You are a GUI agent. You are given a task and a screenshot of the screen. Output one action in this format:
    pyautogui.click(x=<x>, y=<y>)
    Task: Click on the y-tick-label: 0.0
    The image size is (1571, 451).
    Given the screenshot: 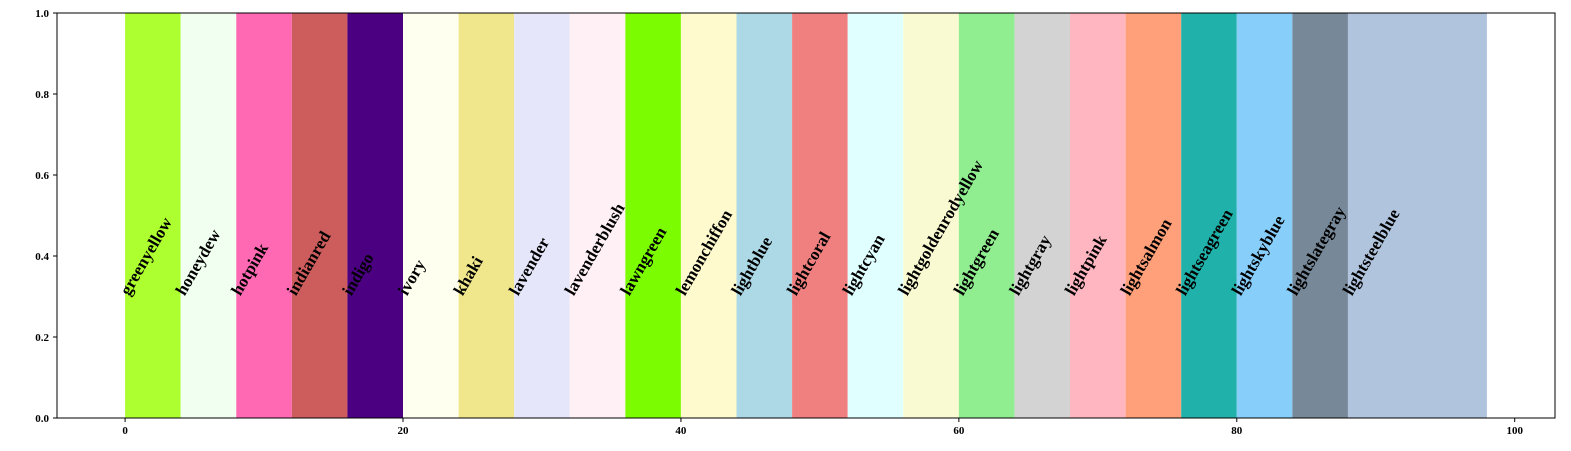 What is the action you would take?
    pyautogui.click(x=42, y=419)
    